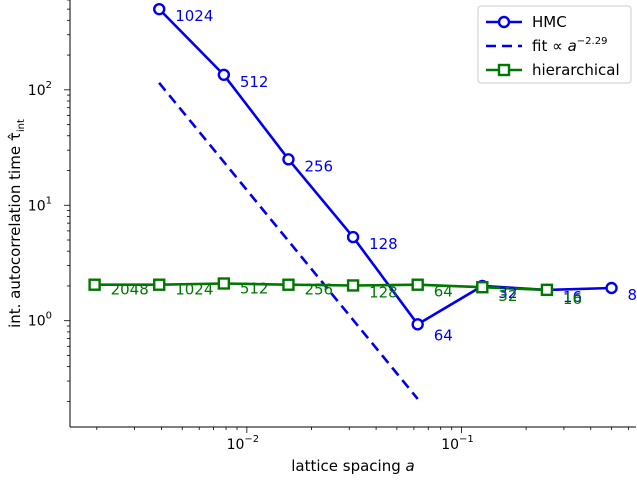 This screenshot has width=637, height=482. What do you see at coordinates (49, 316) in the screenshot?
I see `y-tick-label-exponent: 0` at bounding box center [49, 316].